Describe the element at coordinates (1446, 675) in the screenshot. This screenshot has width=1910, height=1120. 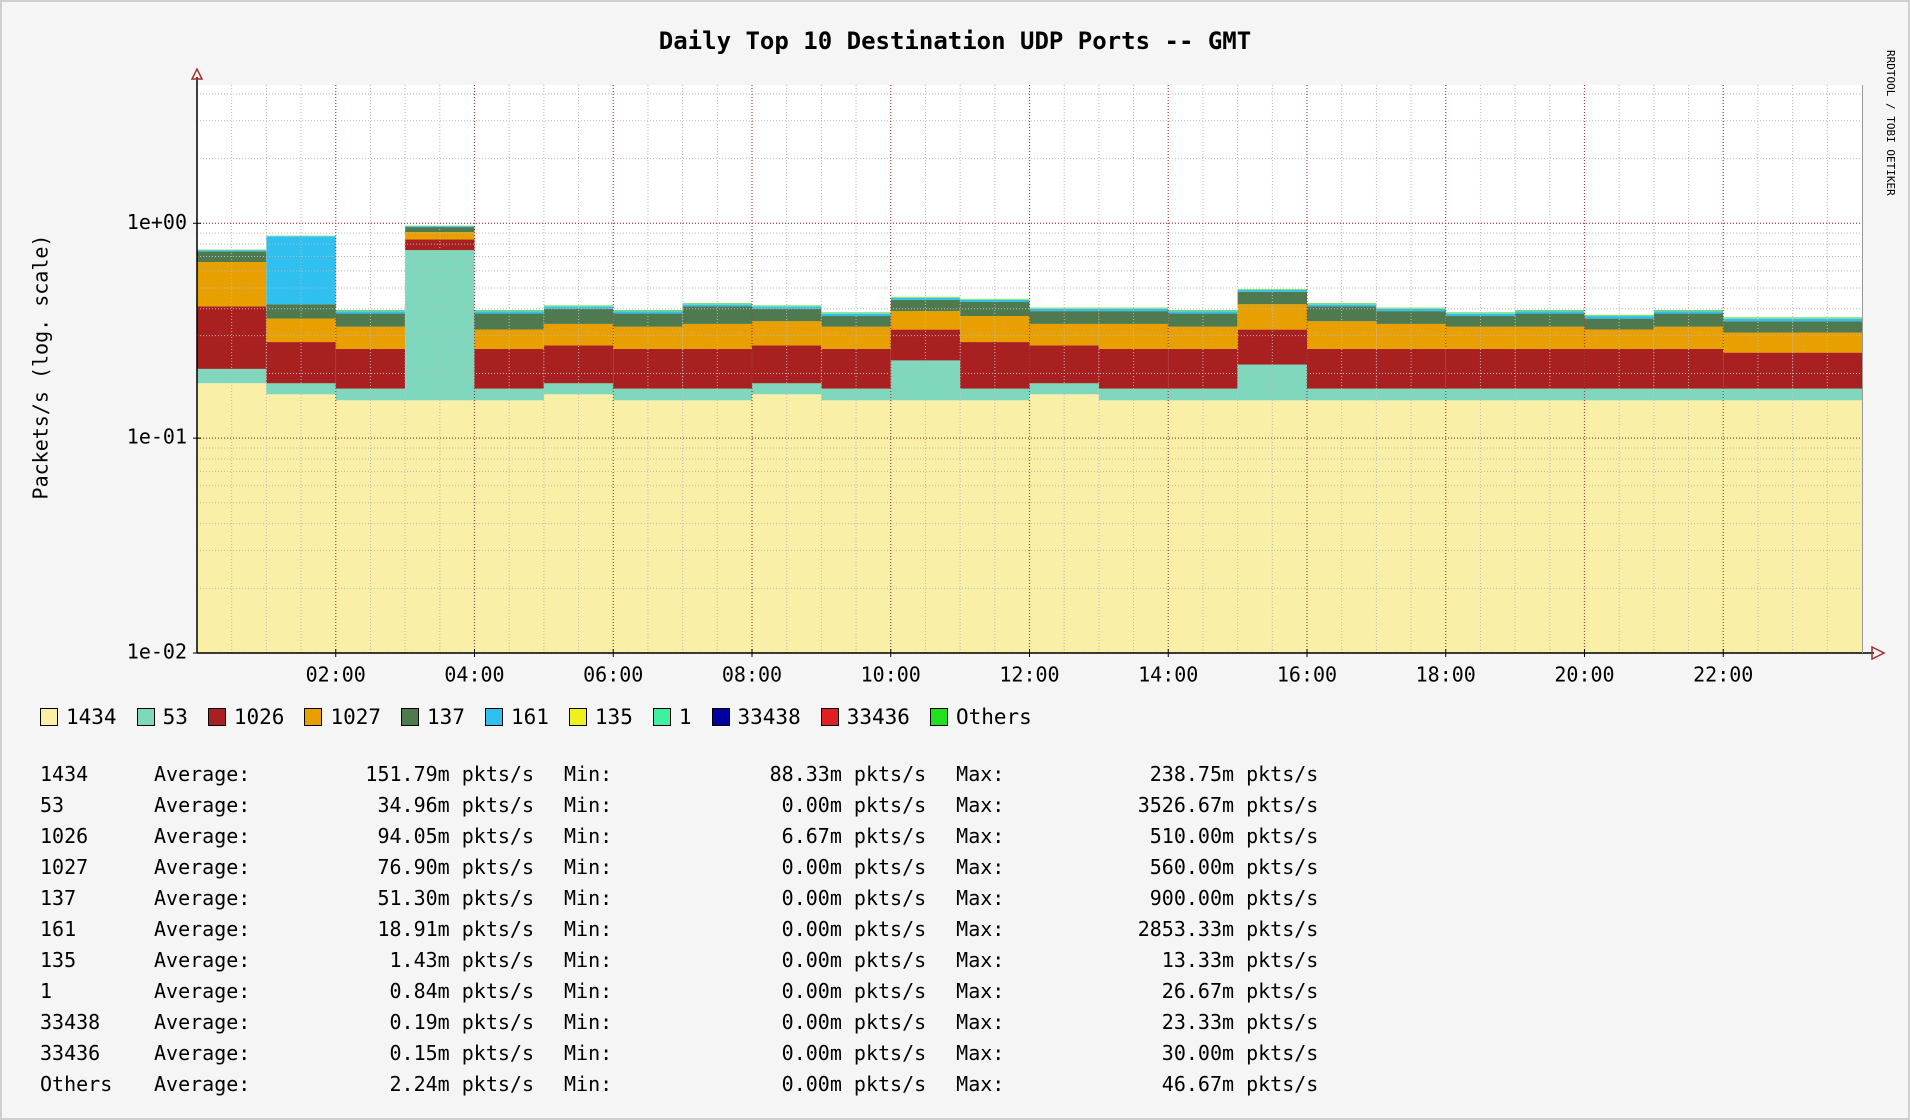
I see `x-tick-label: 18:00` at that location.